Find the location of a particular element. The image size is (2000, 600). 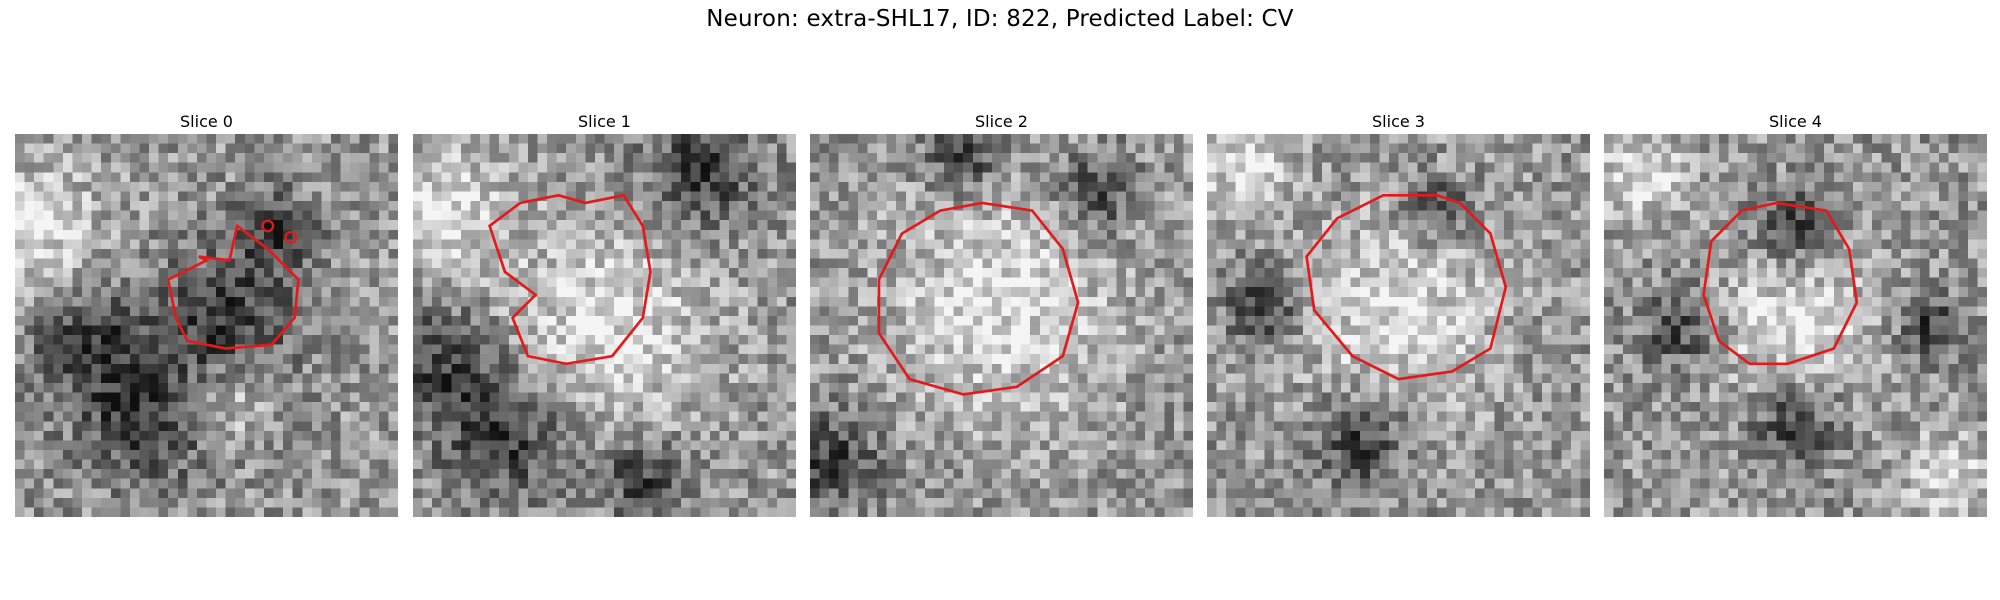

slice-panel: Slice 4 is located at coordinates (1795, 313).